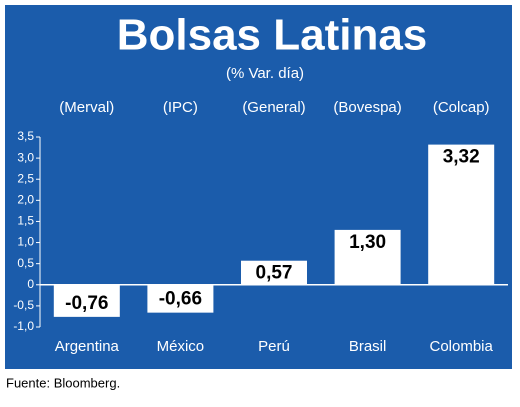 The width and height of the screenshot is (520, 407). Describe the element at coordinates (86, 303) in the screenshot. I see `value-label: -0,76` at that location.